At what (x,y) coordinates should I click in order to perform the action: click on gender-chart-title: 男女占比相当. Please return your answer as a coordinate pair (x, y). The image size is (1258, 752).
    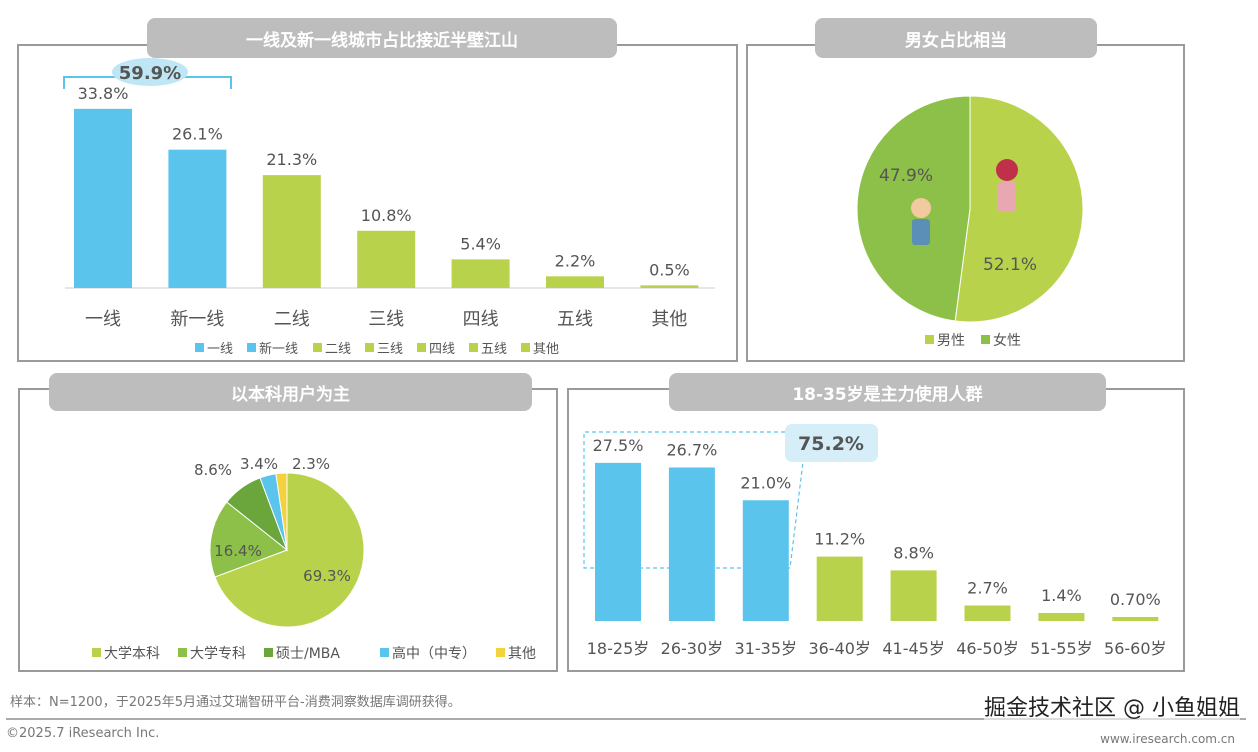
    Looking at the image, I should click on (956, 38).